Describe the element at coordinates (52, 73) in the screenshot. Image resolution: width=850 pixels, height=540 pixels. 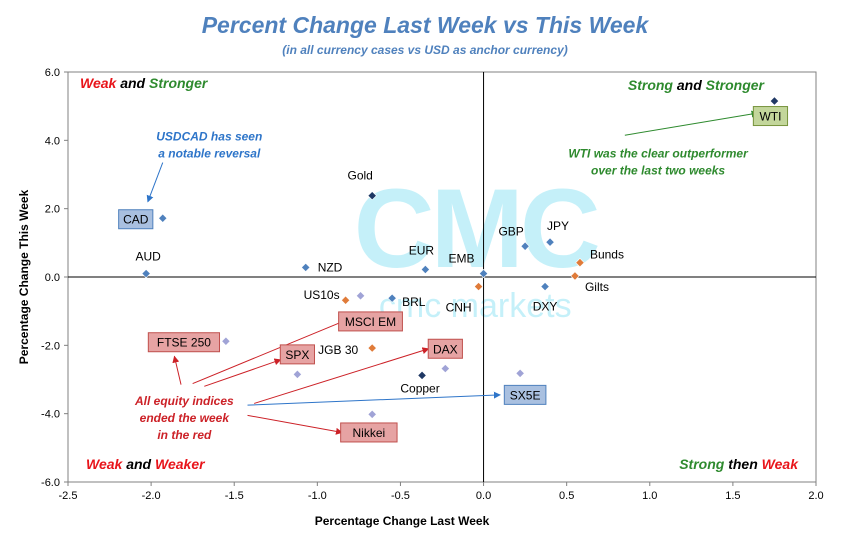
I see `y-tick-label-6-0: 6.0` at that location.